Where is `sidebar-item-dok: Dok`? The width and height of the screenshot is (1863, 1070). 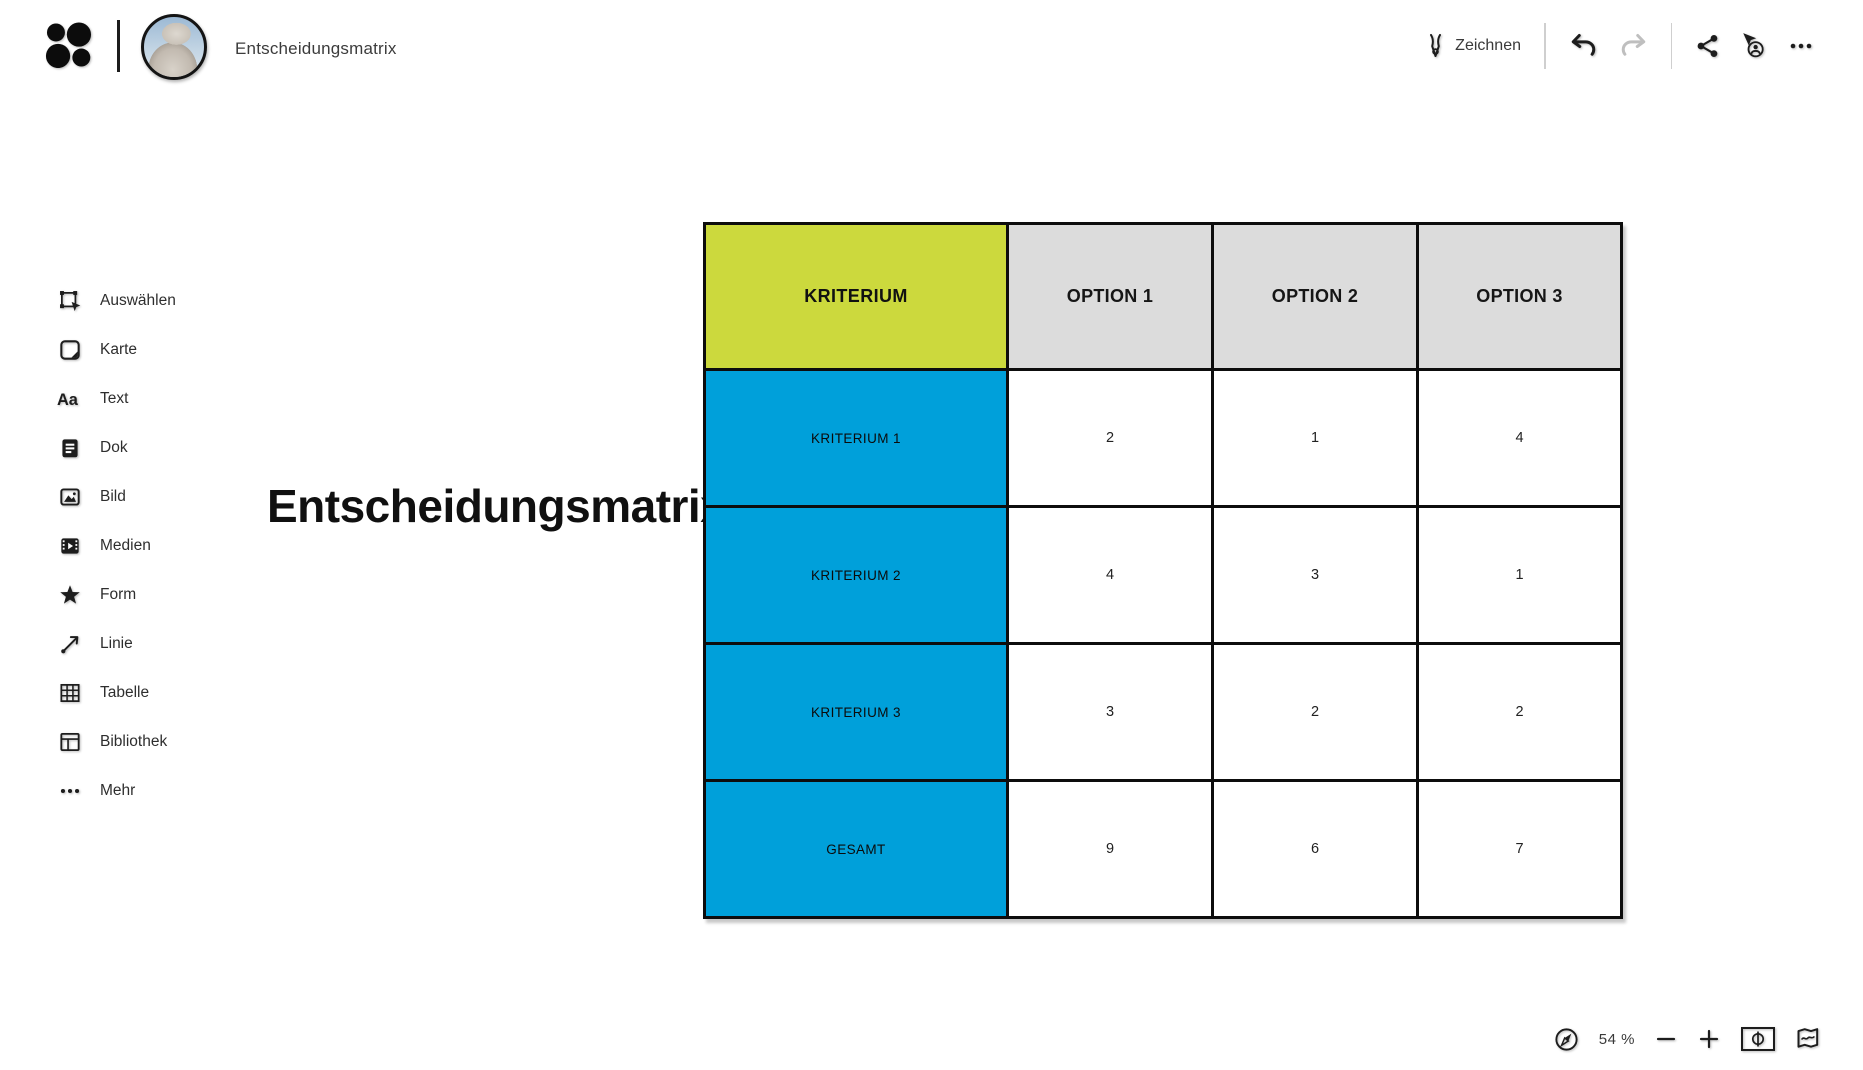
sidebar-item-dok: Dok is located at coordinates (116, 447).